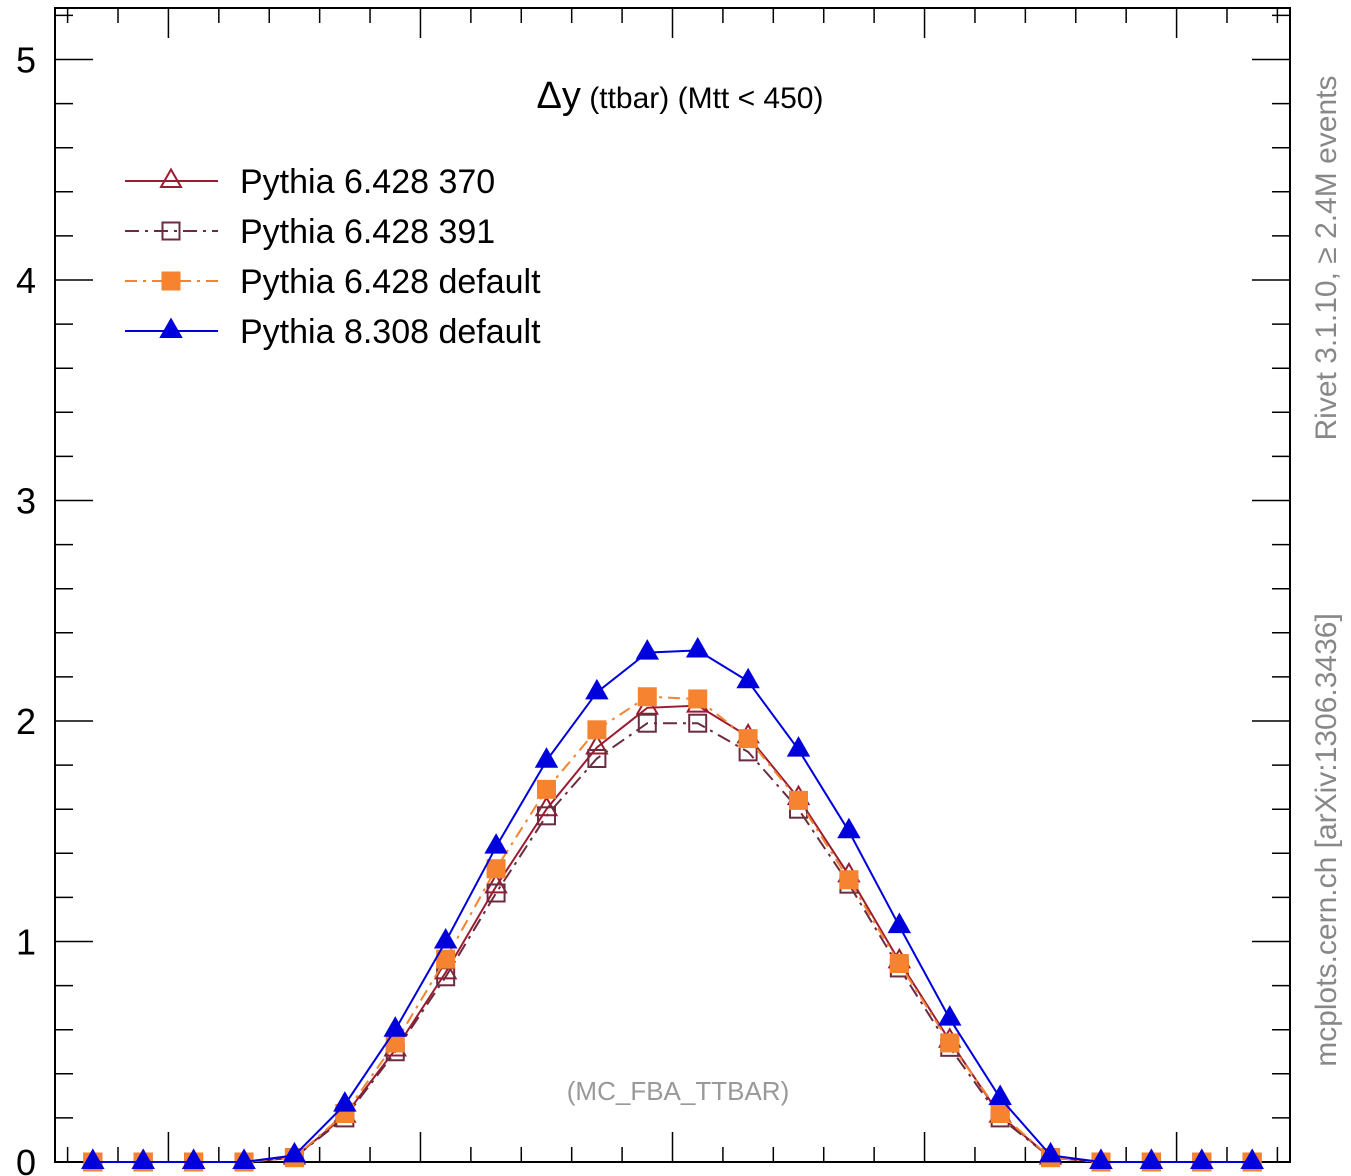 The width and height of the screenshot is (1351, 1176). What do you see at coordinates (390, 282) in the screenshot?
I see `legend-label: Pythia 6.428 default` at bounding box center [390, 282].